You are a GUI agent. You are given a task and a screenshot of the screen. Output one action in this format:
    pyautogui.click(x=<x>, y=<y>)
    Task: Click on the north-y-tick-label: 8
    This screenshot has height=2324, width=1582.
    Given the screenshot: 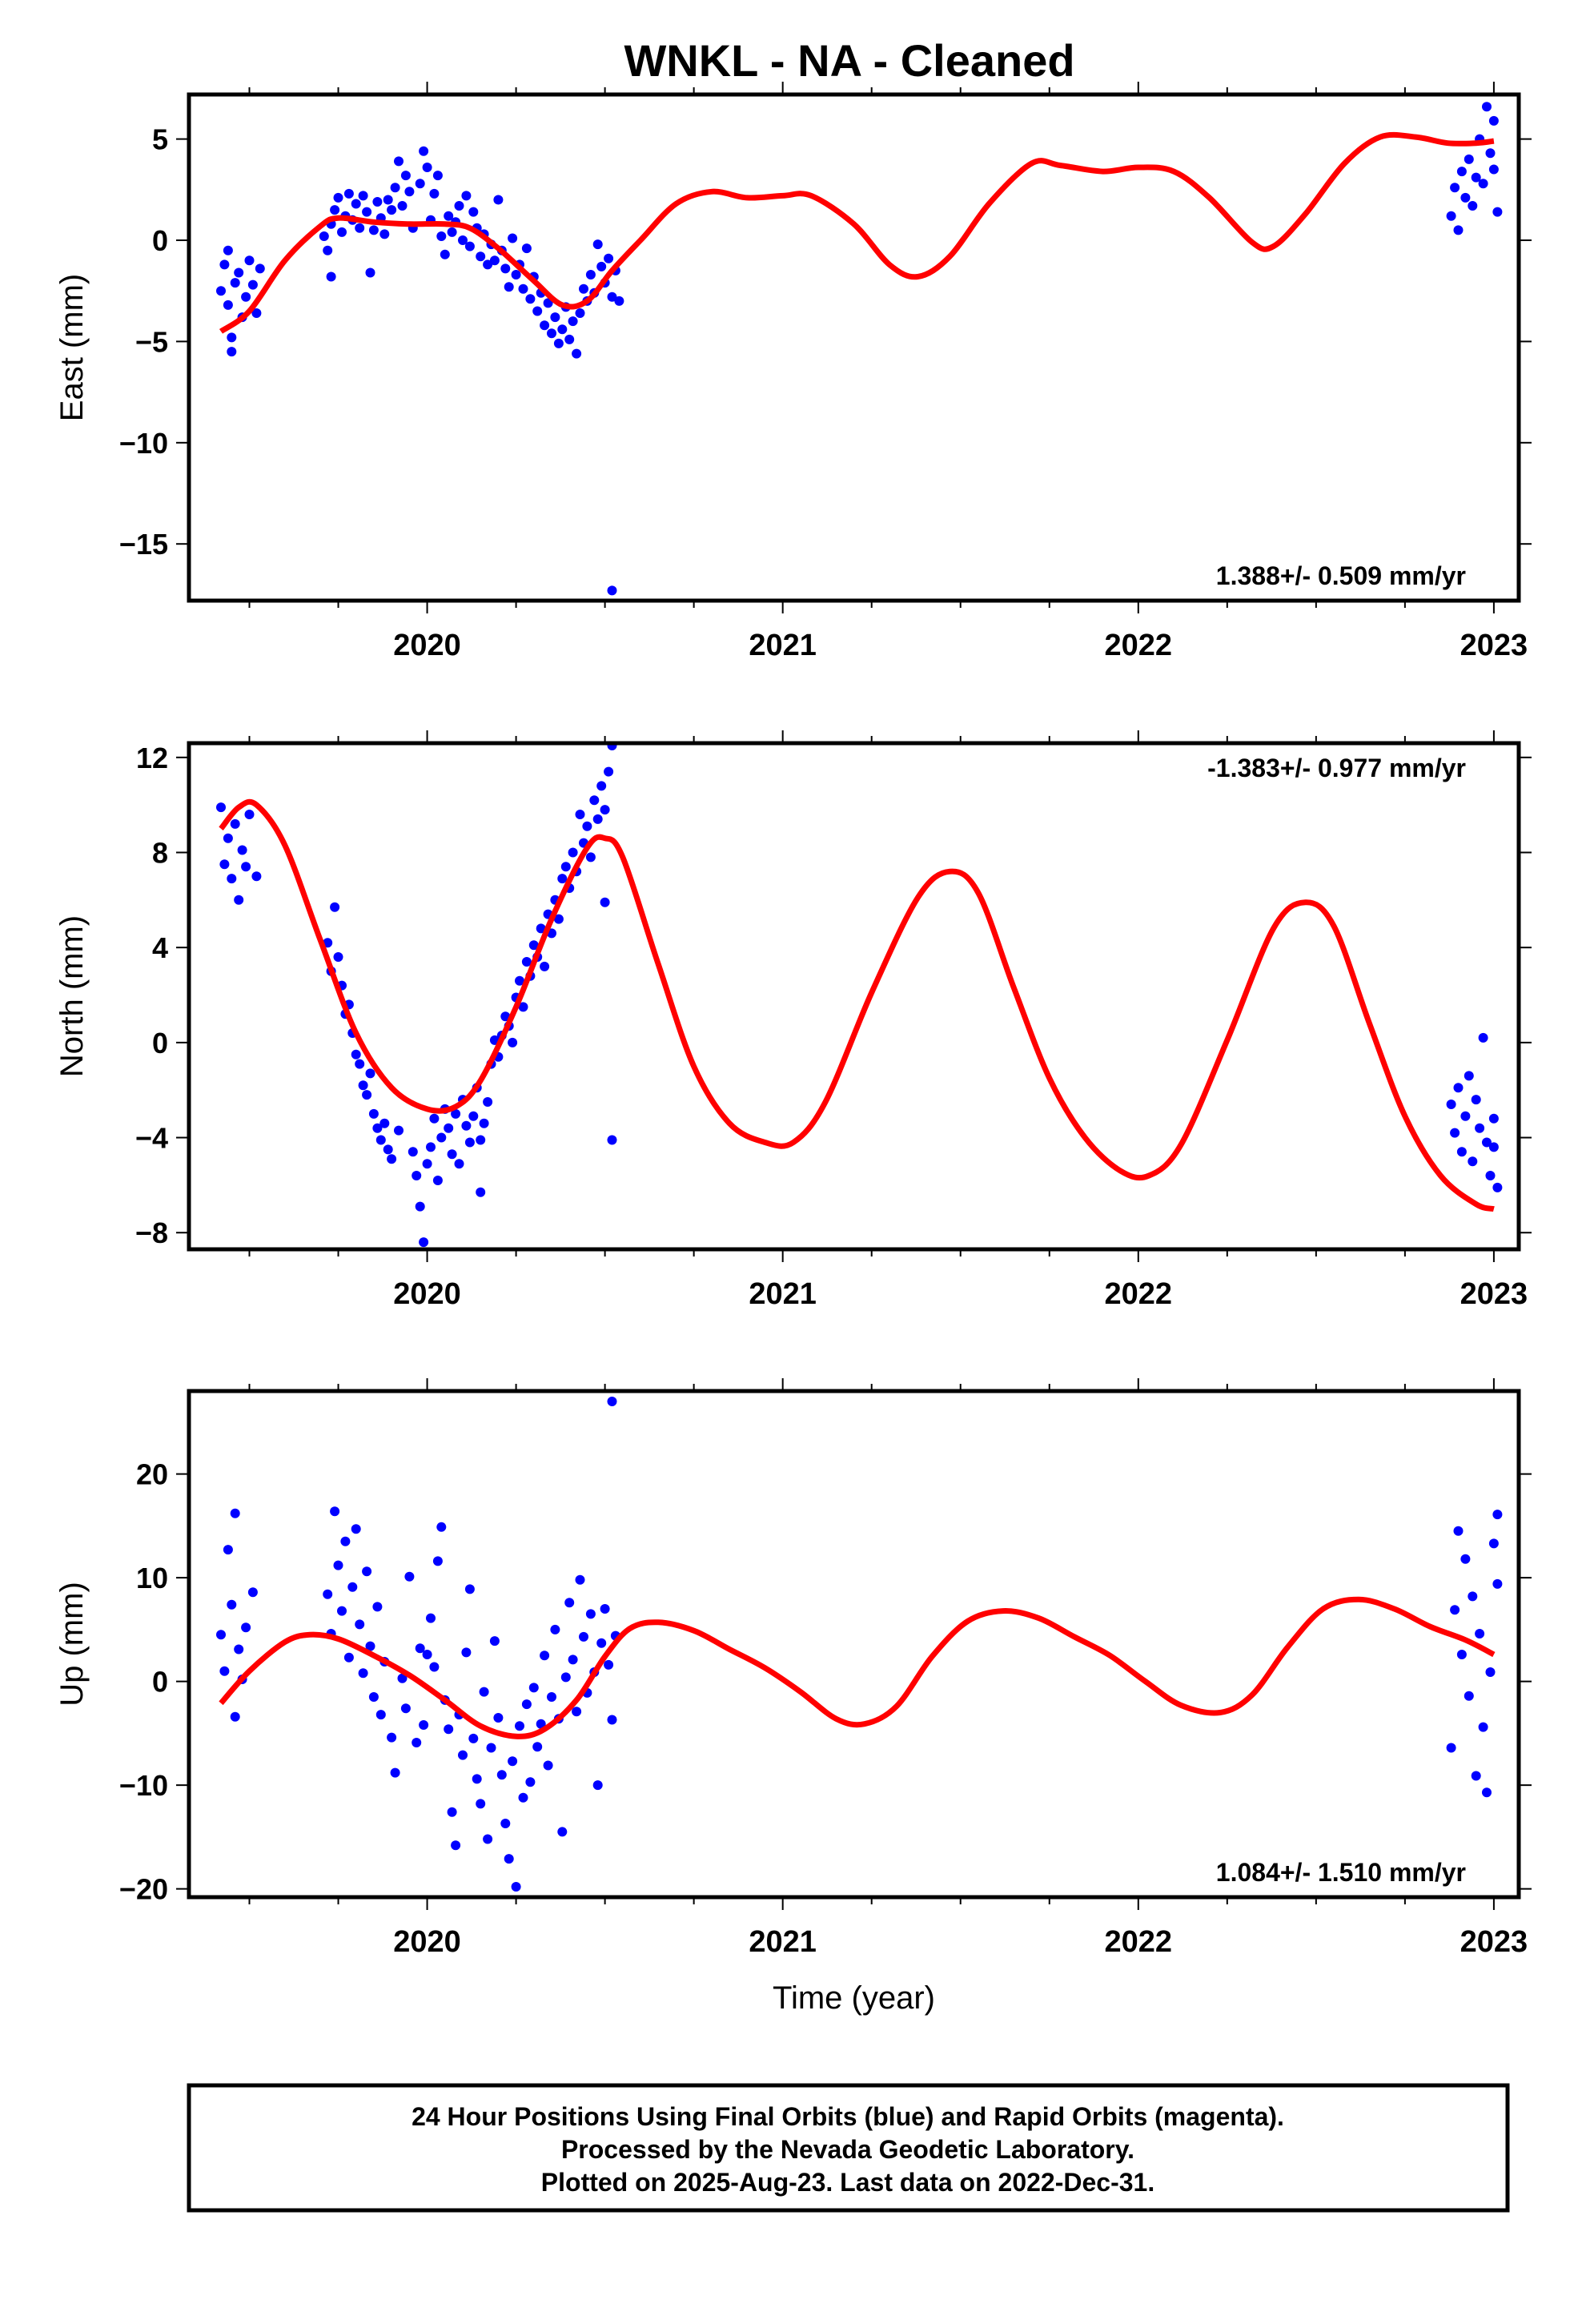 What is the action you would take?
    pyautogui.click(x=160, y=853)
    